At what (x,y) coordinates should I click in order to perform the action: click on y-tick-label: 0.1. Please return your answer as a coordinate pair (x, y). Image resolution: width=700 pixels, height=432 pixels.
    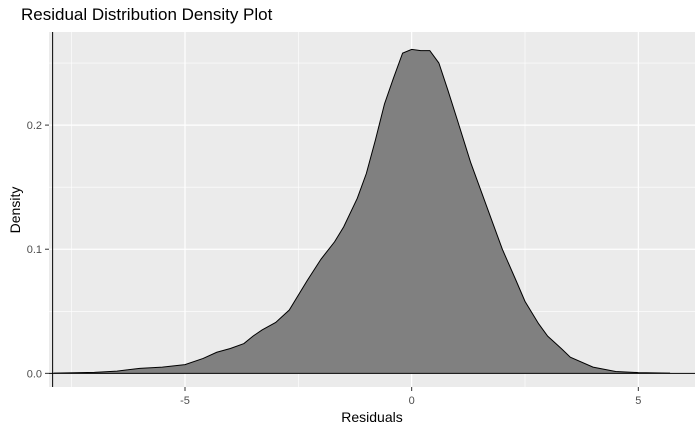
    Looking at the image, I should click on (34, 250).